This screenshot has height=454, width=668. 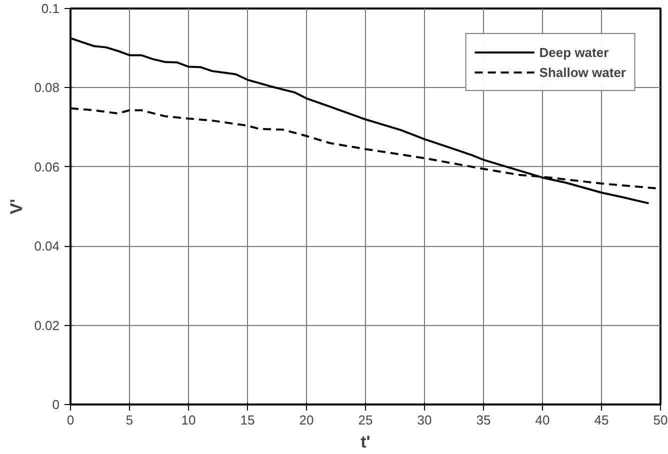 What do you see at coordinates (47, 325) in the screenshot?
I see `y-tick-label: 0.02` at bounding box center [47, 325].